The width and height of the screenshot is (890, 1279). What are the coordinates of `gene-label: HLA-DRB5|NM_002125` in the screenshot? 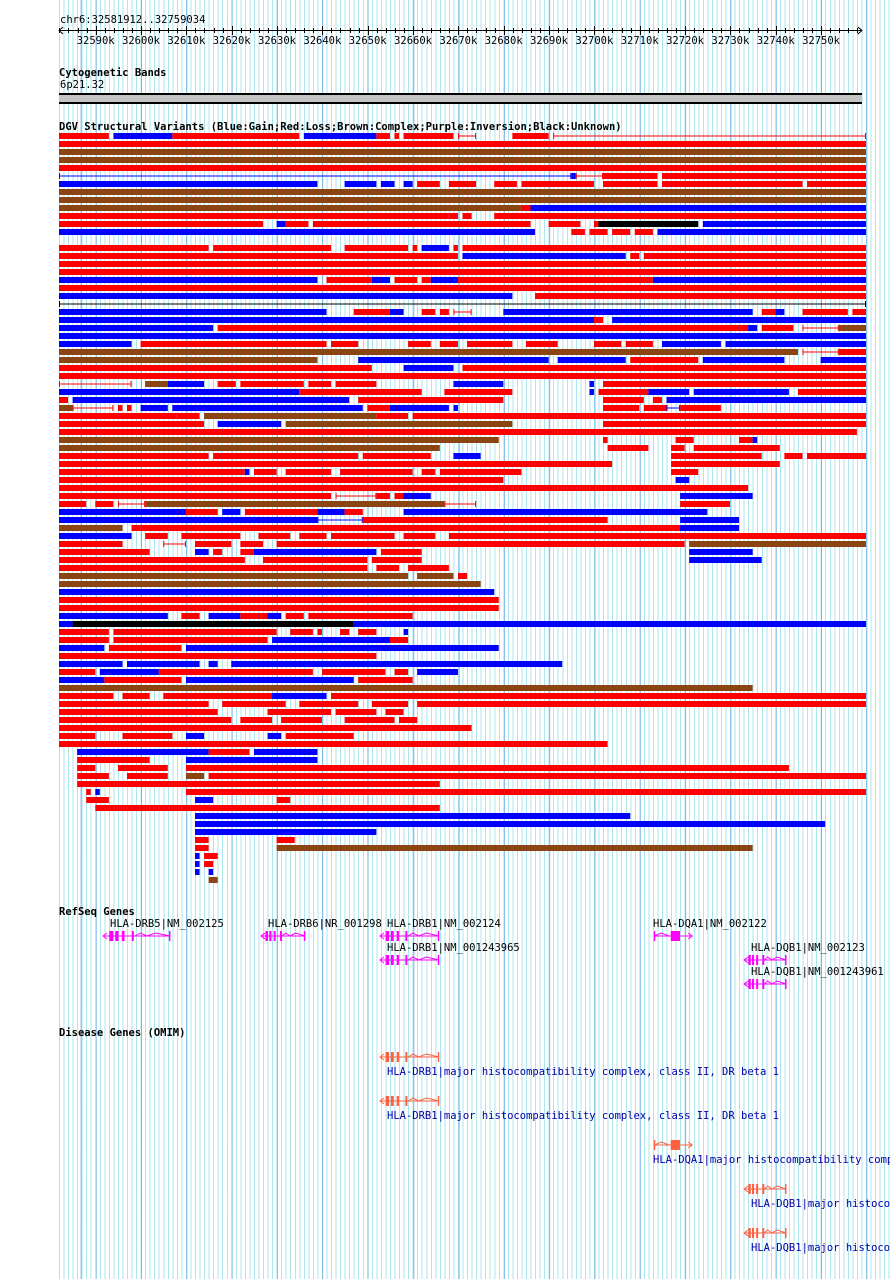 It's located at (167, 924).